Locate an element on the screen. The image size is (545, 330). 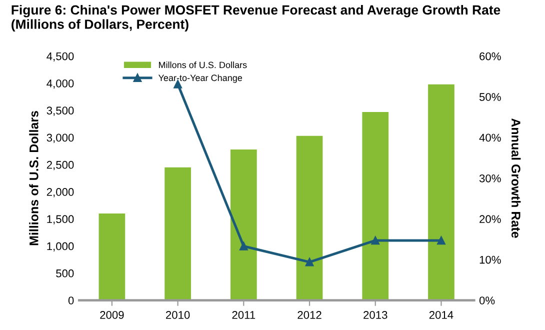
y2-tick-label: 60% is located at coordinates (490, 56).